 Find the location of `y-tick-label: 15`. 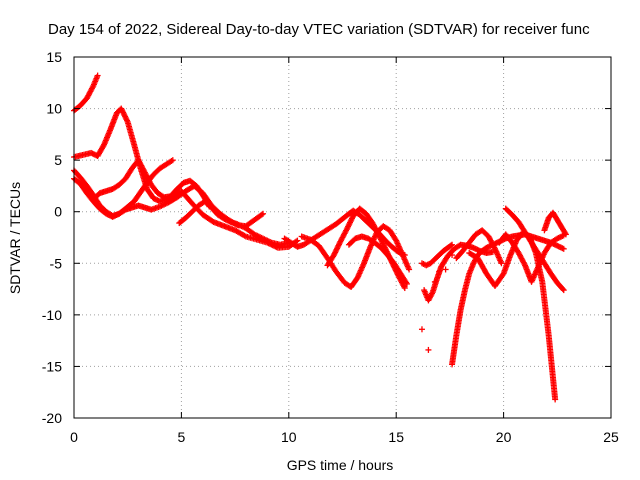

y-tick-label: 15 is located at coordinates (54, 57).